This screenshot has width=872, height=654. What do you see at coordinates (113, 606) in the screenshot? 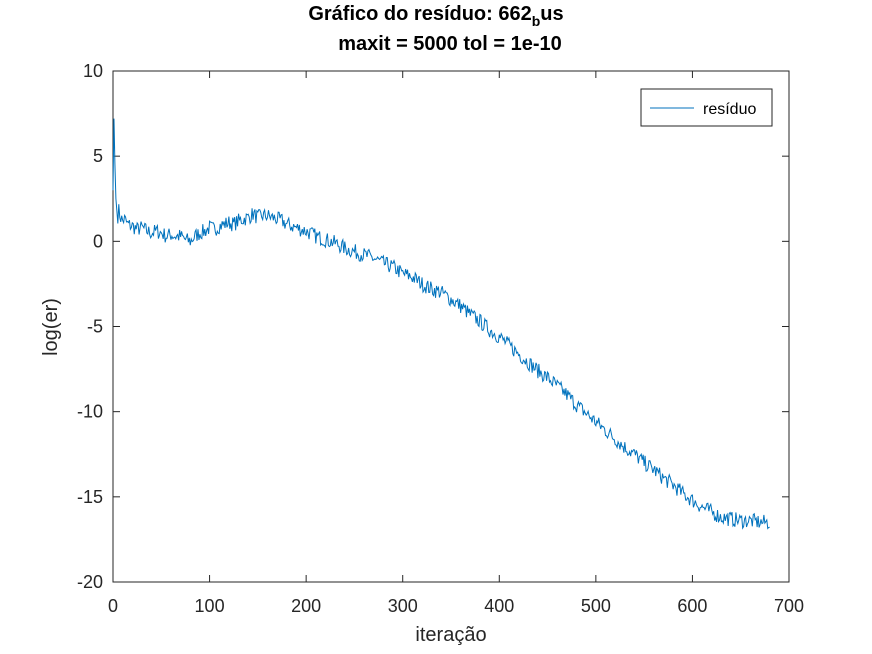
I see `x-tick-label: 0` at bounding box center [113, 606].